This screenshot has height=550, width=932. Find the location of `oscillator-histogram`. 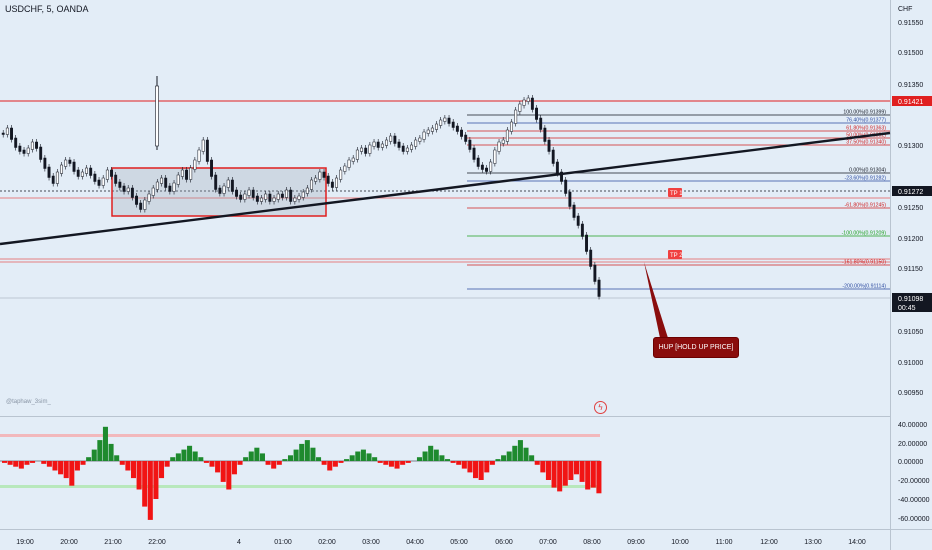

oscillator-histogram is located at coordinates (302, 473).